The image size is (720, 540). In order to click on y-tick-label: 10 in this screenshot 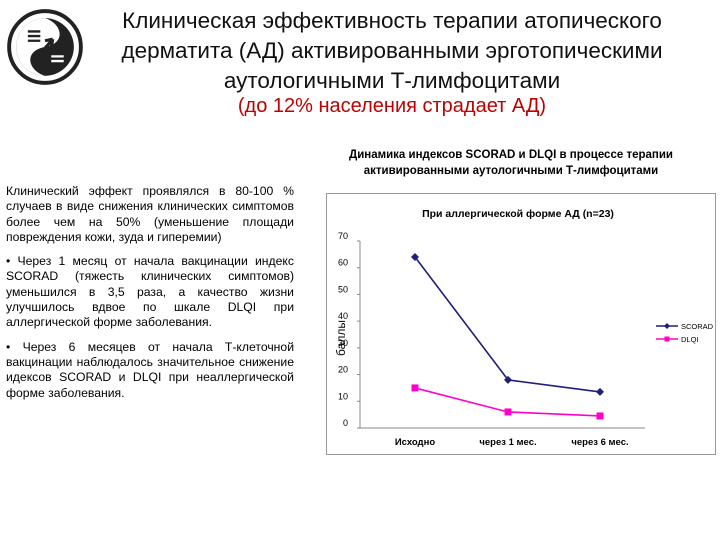, I will do `click(343, 396)`.